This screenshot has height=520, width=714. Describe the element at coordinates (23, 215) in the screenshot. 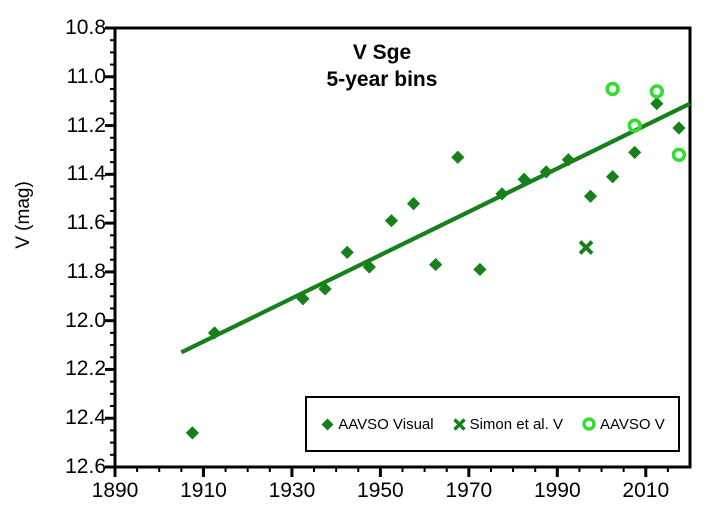

I see `y-axis-title: V (mag)` at that location.